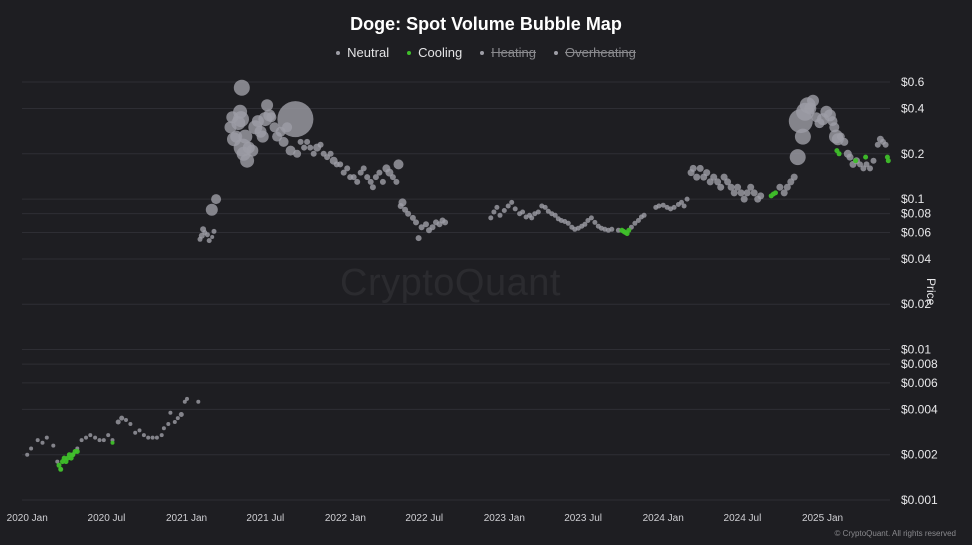 The height and width of the screenshot is (545, 972). Describe the element at coordinates (919, 364) in the screenshot. I see `y-tick-label: $0.008` at that location.